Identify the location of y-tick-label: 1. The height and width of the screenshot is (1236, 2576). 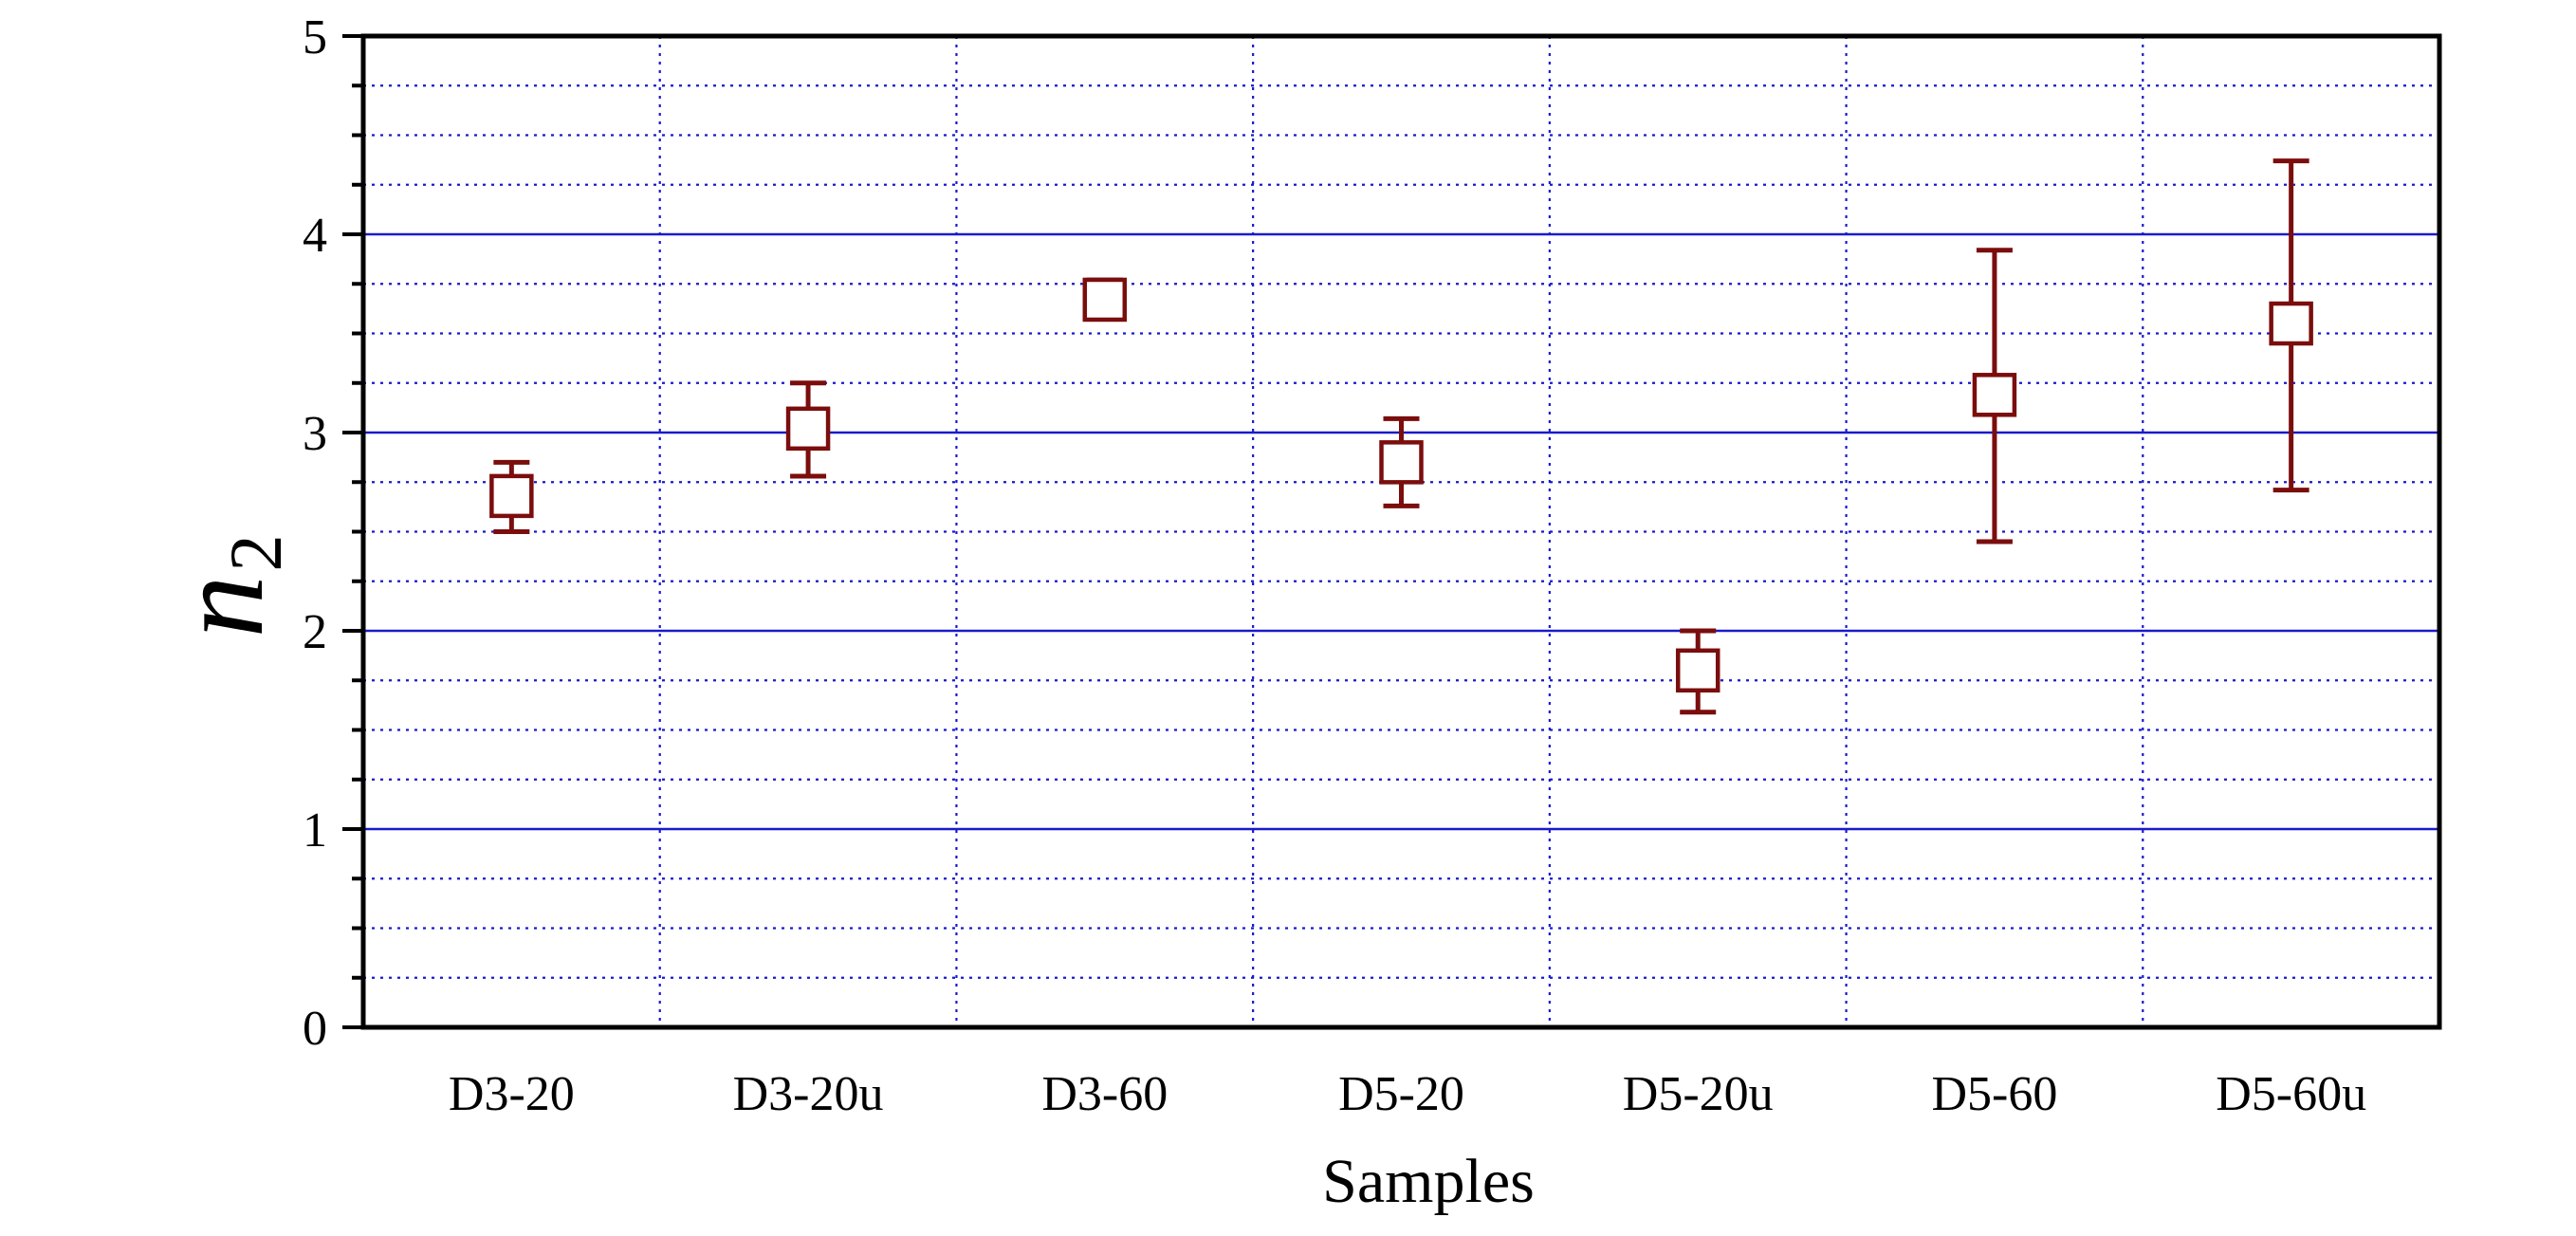
(315, 830).